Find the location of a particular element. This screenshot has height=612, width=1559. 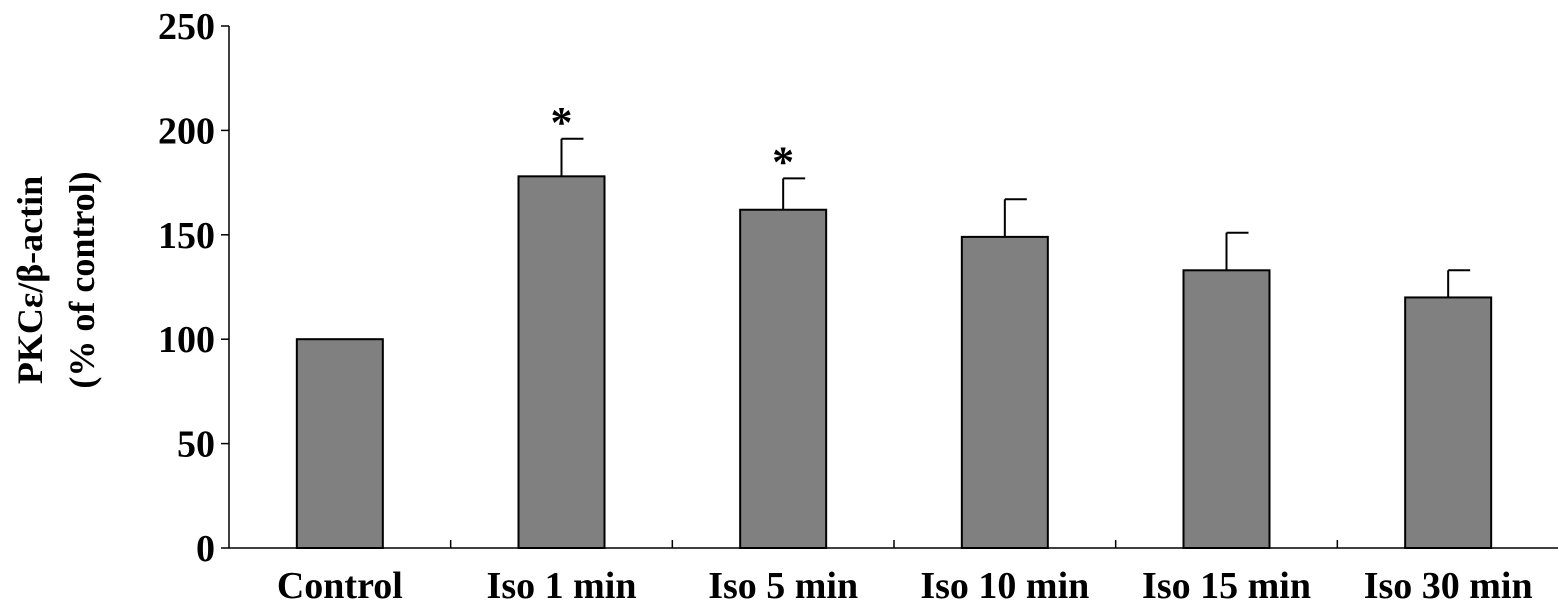

y-axis-label: PKCε/β-actin (% of control) is located at coordinates (56, 279).